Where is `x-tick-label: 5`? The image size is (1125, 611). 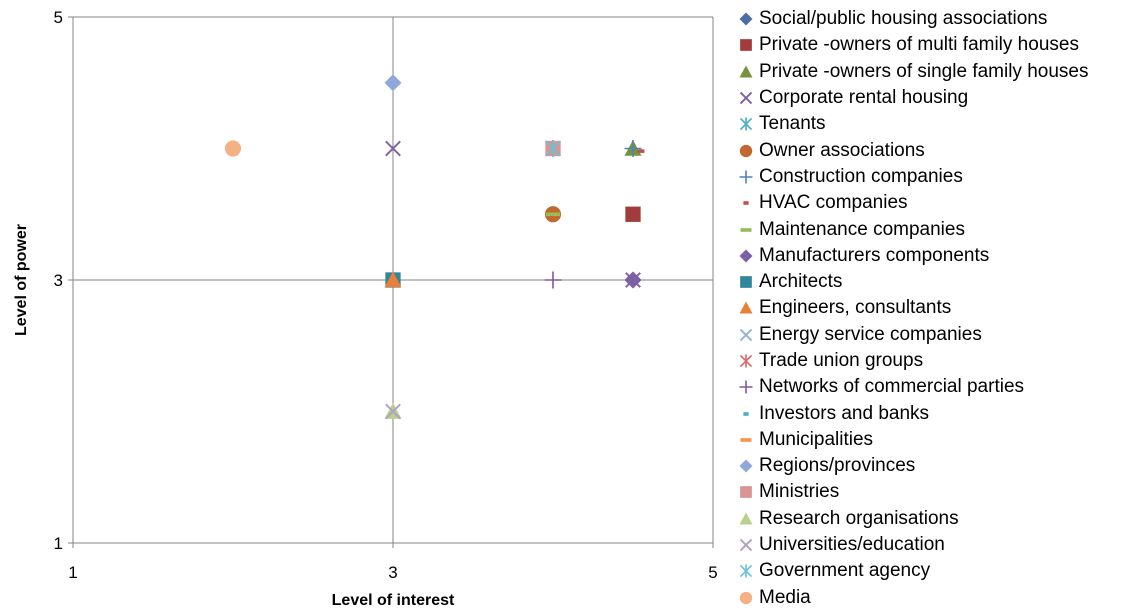
x-tick-label: 5 is located at coordinates (712, 572).